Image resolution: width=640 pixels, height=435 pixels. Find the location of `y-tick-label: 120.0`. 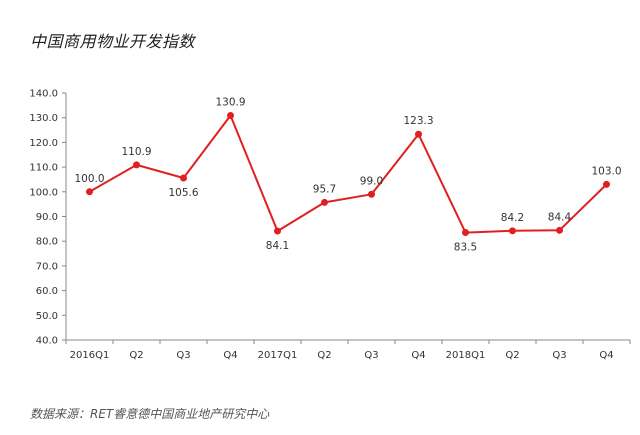

y-tick-label: 120.0 is located at coordinates (43, 143).